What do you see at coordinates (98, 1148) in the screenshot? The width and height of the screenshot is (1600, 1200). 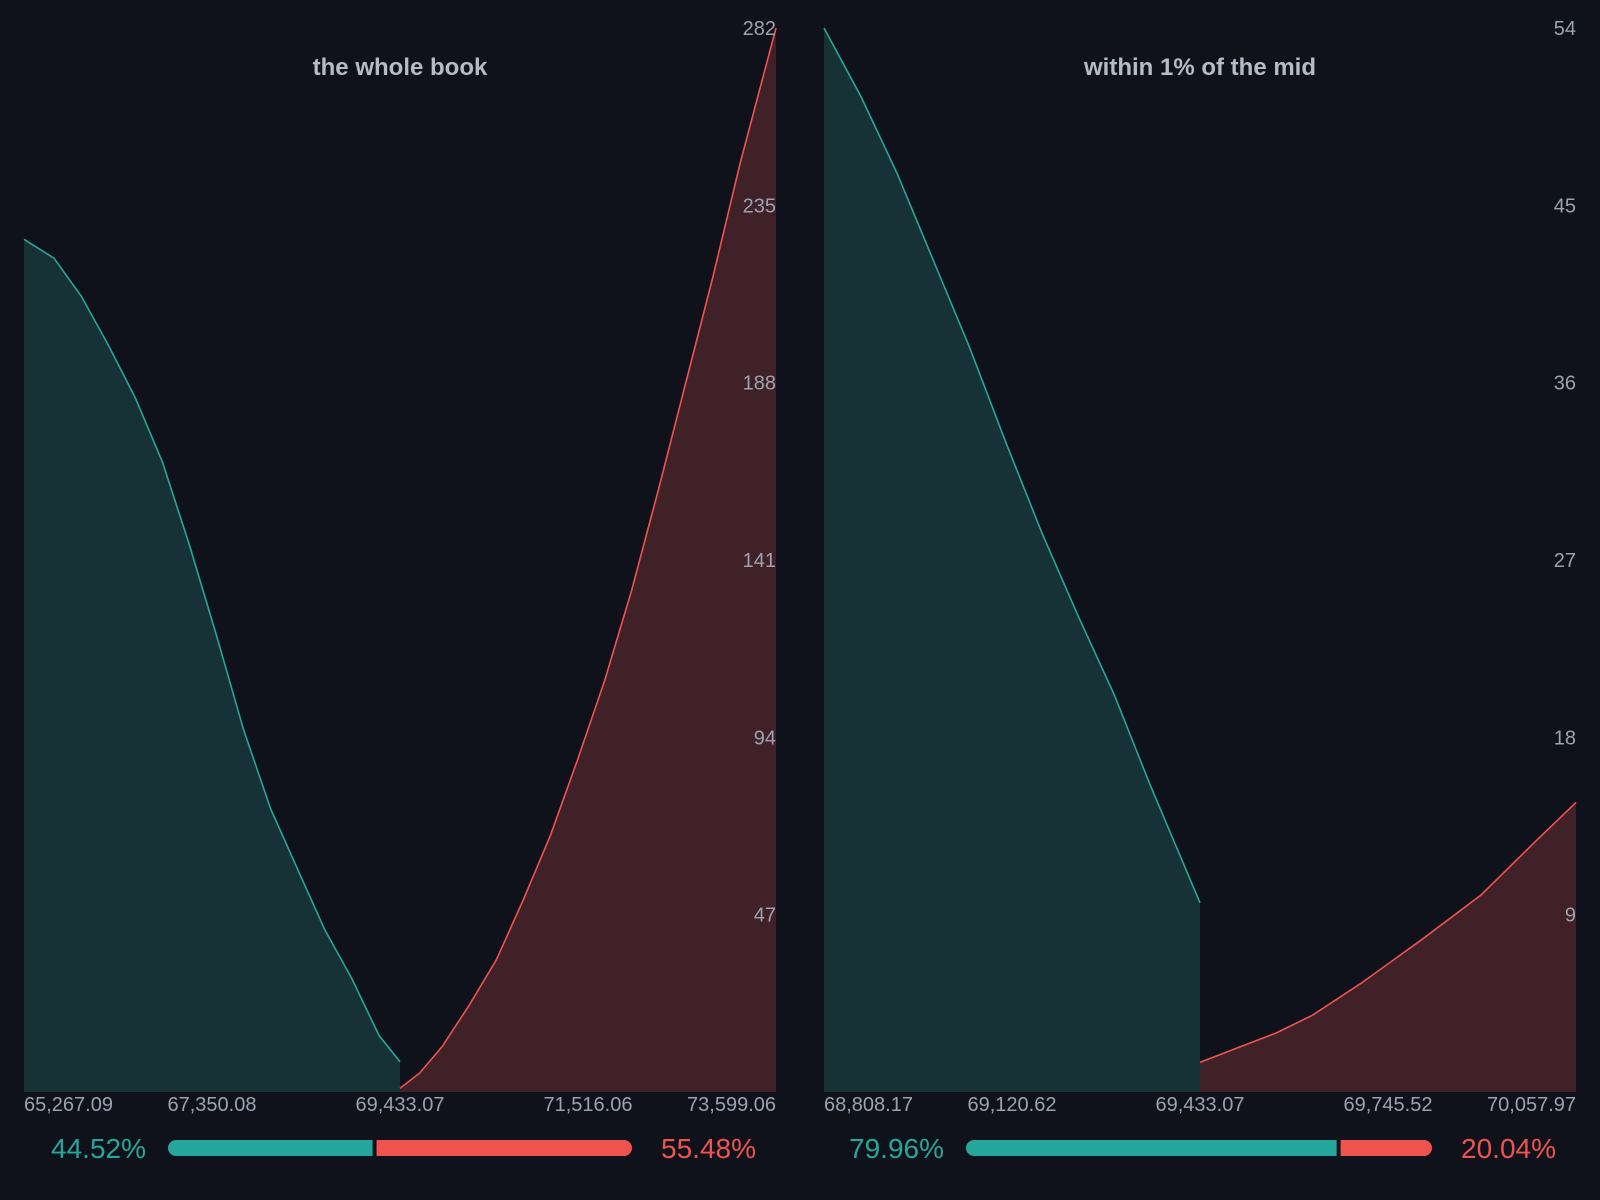 I see `bid-share-percent: 44.52%` at bounding box center [98, 1148].